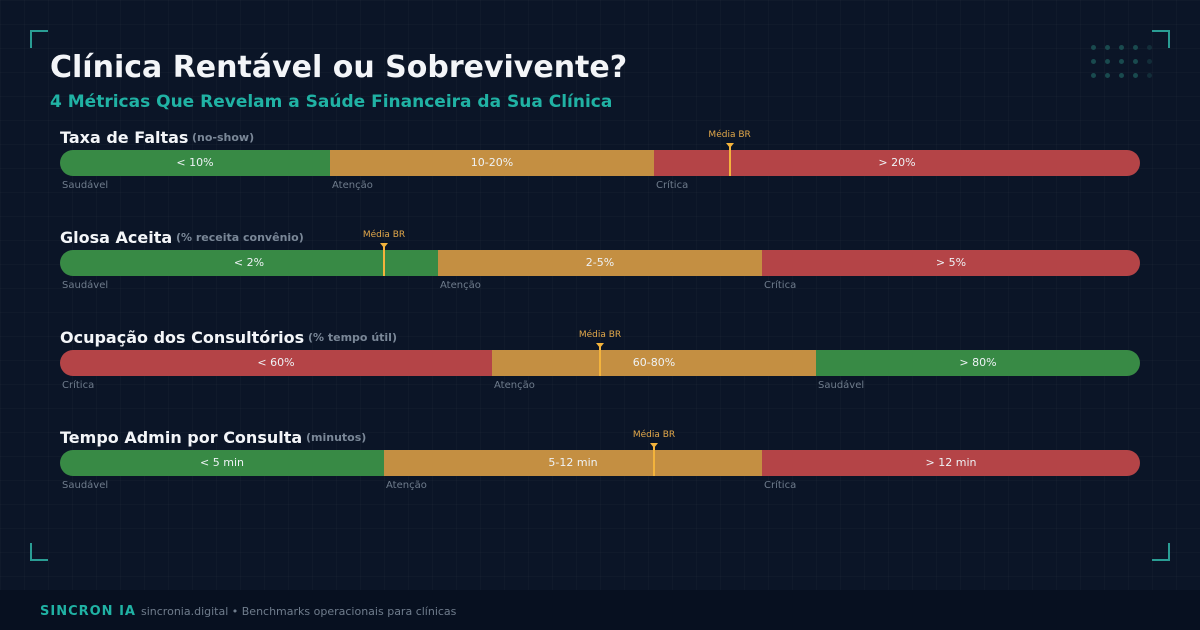 The height and width of the screenshot is (630, 1200). What do you see at coordinates (195, 163) in the screenshot?
I see `bar-segment-healthy: < 10%` at bounding box center [195, 163].